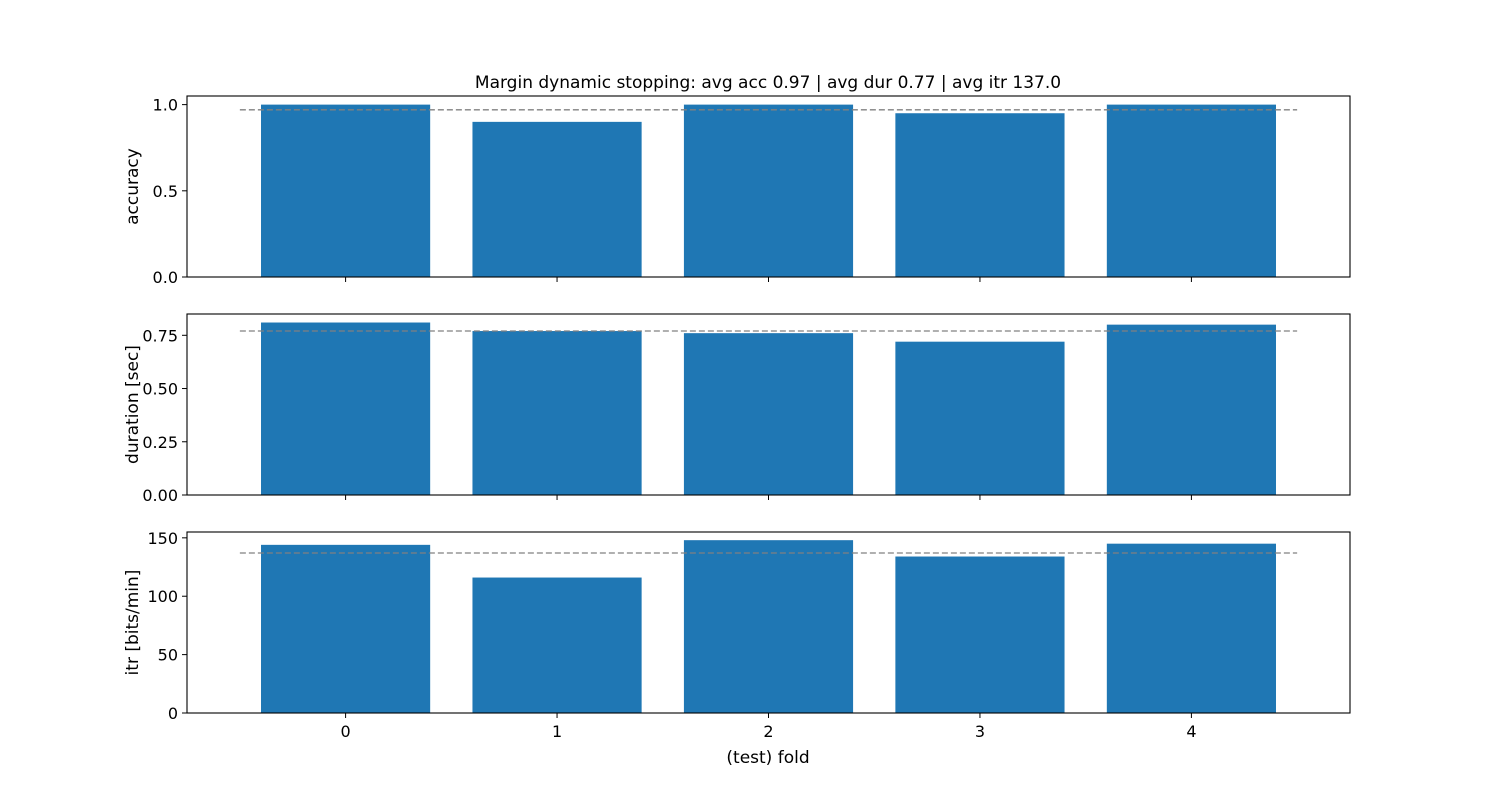 The image size is (1500, 800). Describe the element at coordinates (160, 495) in the screenshot. I see `y-tick-label: 0.00` at that location.